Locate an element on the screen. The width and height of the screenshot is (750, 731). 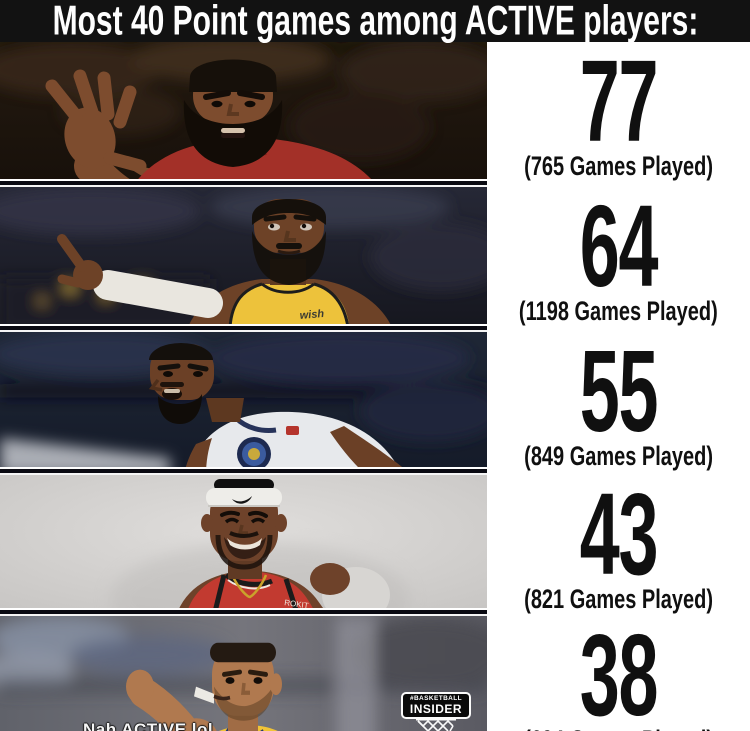
stats-russell-westbrook: 43 (821 Games Played) is located at coordinates (618, 545).